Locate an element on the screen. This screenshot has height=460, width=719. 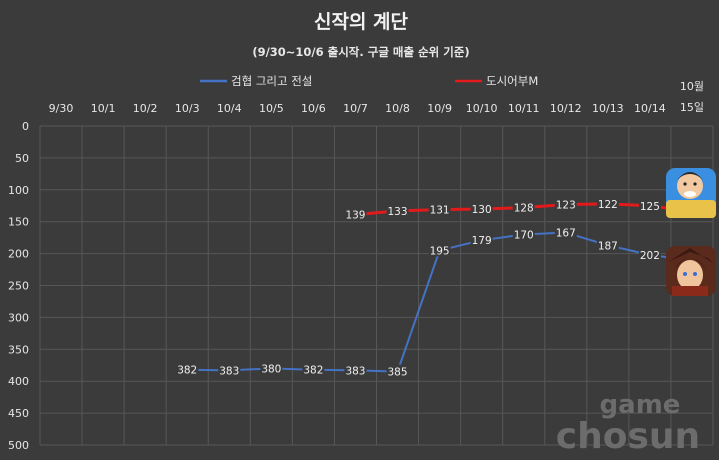
data-label: 123 is located at coordinates (566, 205).